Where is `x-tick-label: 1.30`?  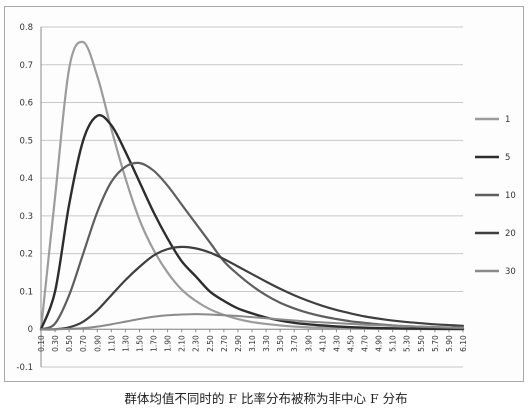 x-tick-label: 1.30 is located at coordinates (125, 343).